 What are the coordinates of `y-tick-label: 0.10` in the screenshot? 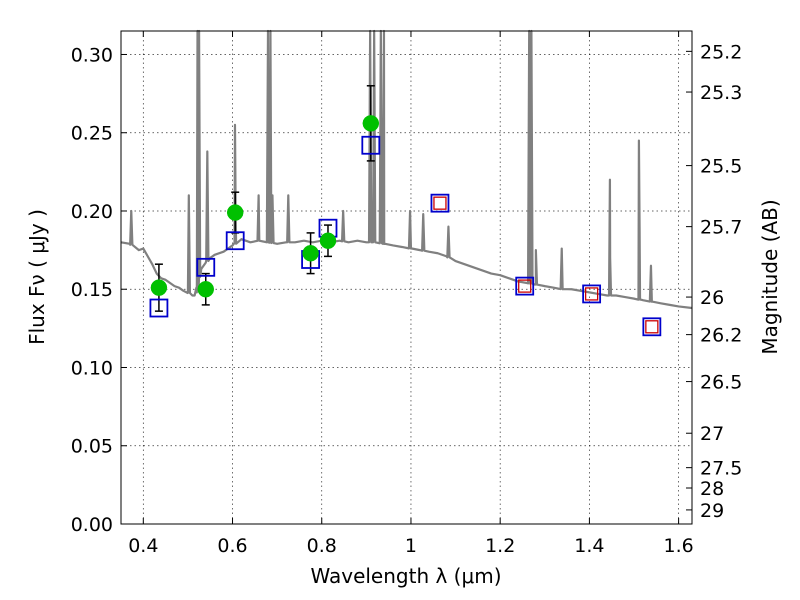 It's located at (92, 368).